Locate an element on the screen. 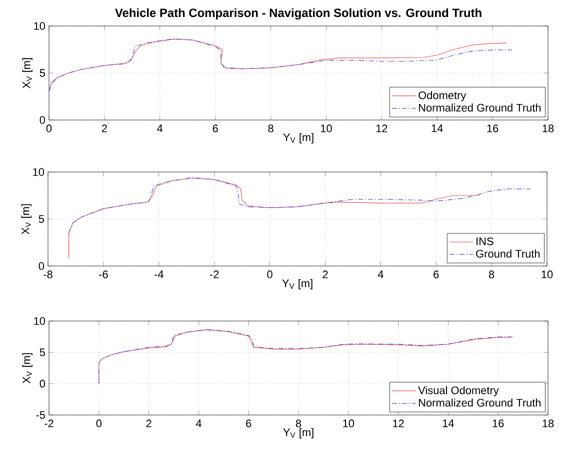 The height and width of the screenshot is (453, 561). line-series is located at coordinates (299, 205).